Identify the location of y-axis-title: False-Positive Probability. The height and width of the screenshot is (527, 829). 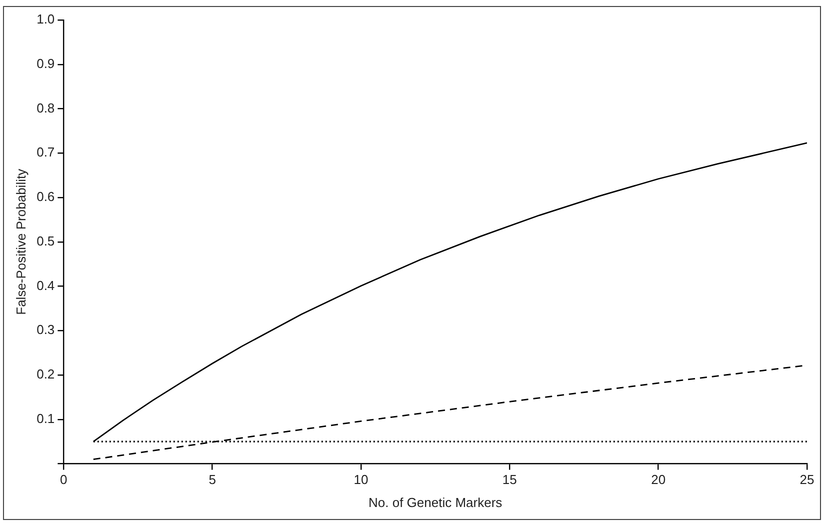
(20, 241).